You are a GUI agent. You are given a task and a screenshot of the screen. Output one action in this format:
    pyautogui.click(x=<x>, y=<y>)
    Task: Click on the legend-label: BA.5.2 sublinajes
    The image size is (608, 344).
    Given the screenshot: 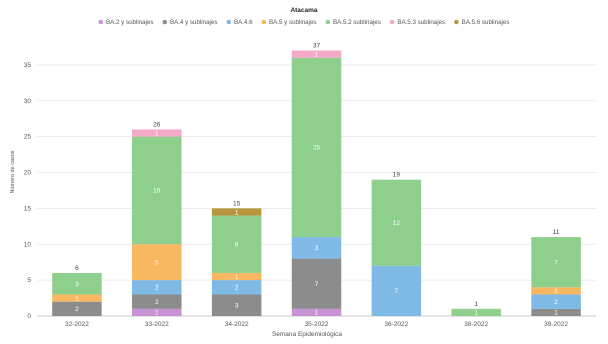 What is the action you would take?
    pyautogui.click(x=357, y=22)
    